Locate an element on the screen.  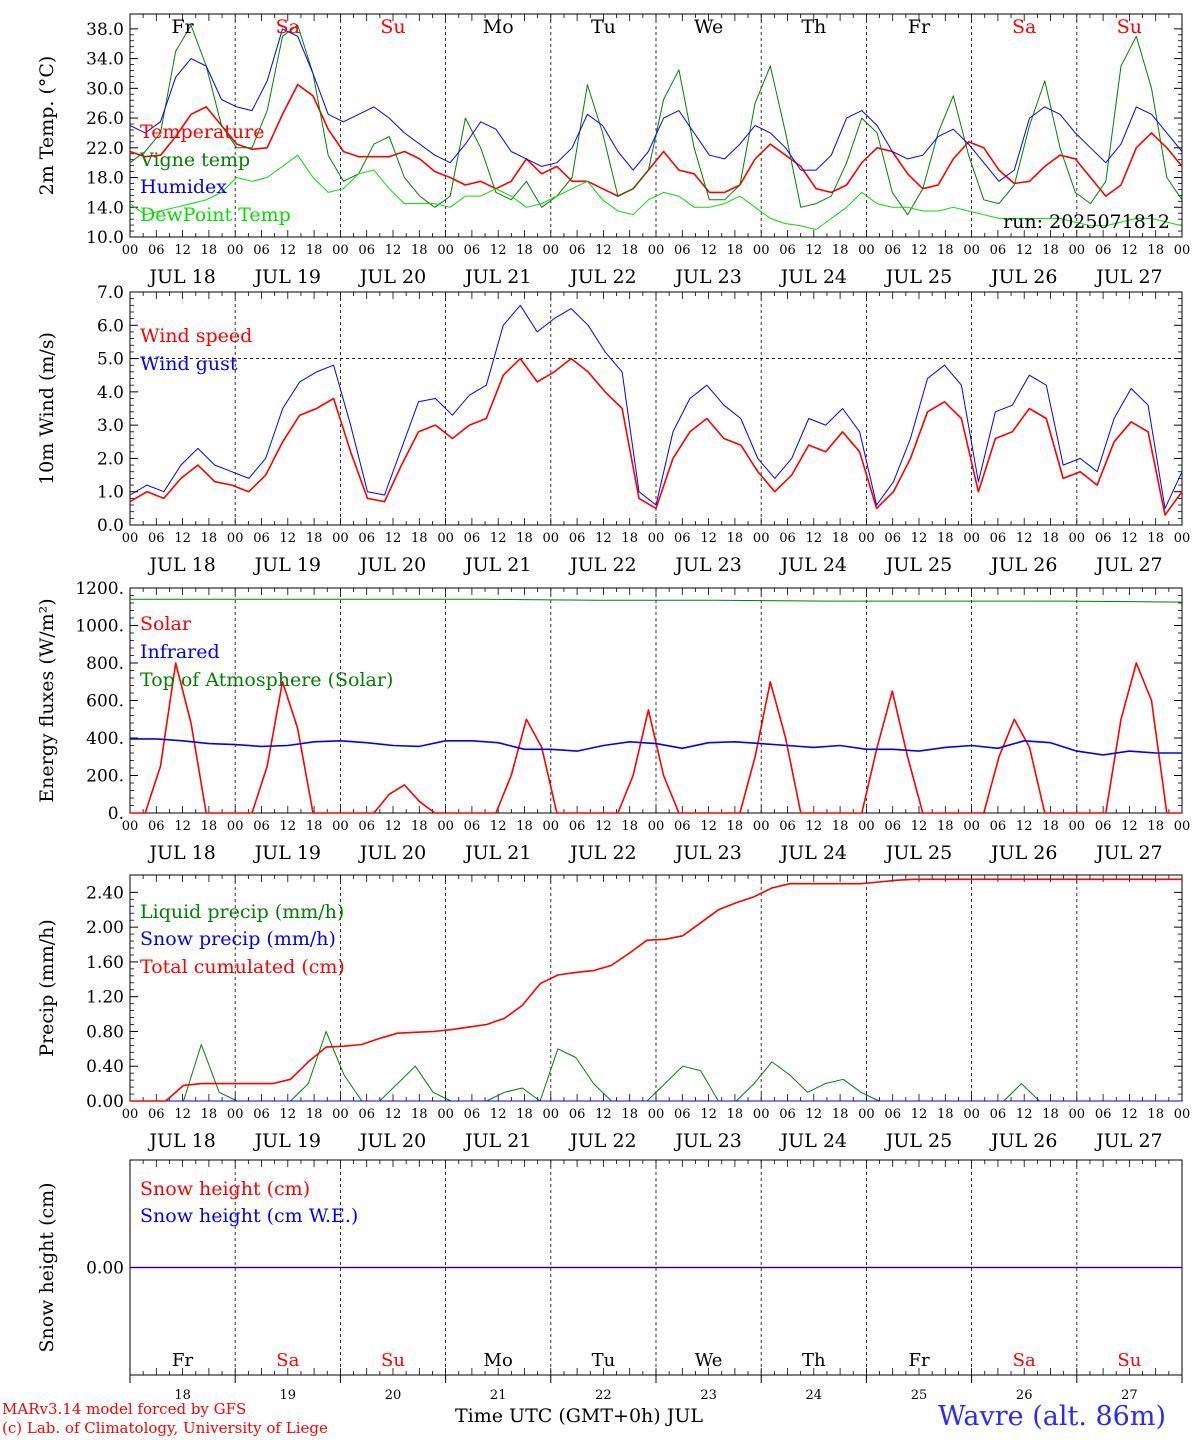
y-tick-label: 2.0 is located at coordinates (110, 459).